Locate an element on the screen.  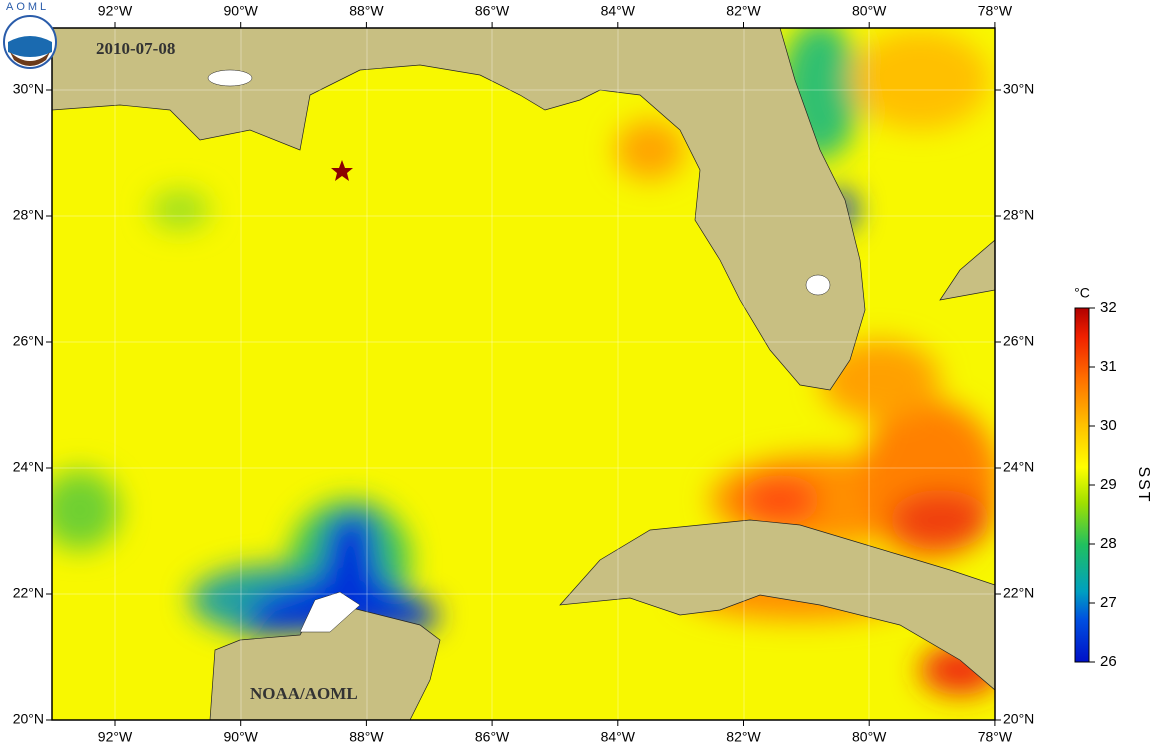
colorbar is located at coordinates (1082, 485).